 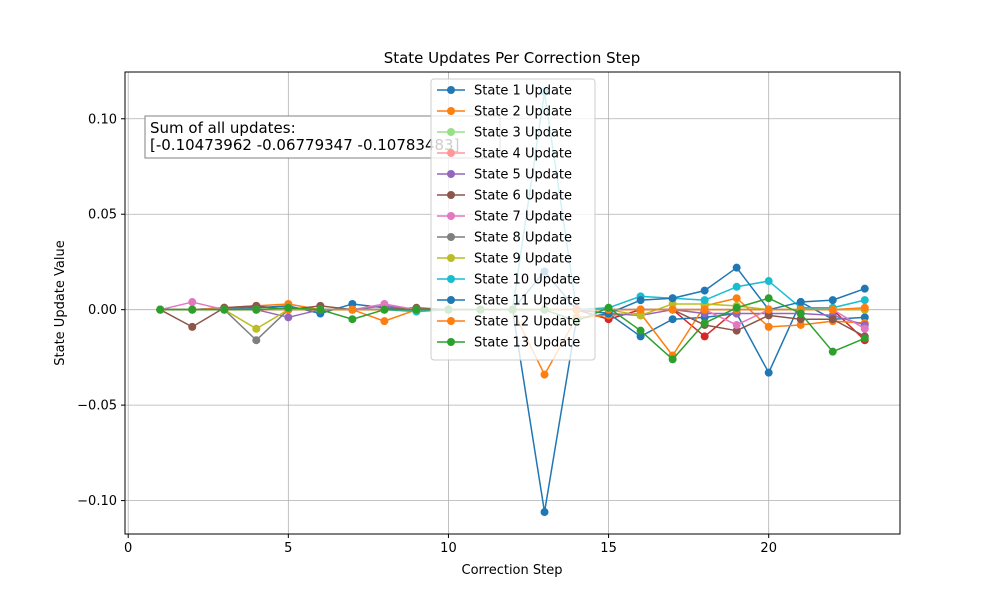 What do you see at coordinates (608, 548) in the screenshot?
I see `x-tick-label: 15` at bounding box center [608, 548].